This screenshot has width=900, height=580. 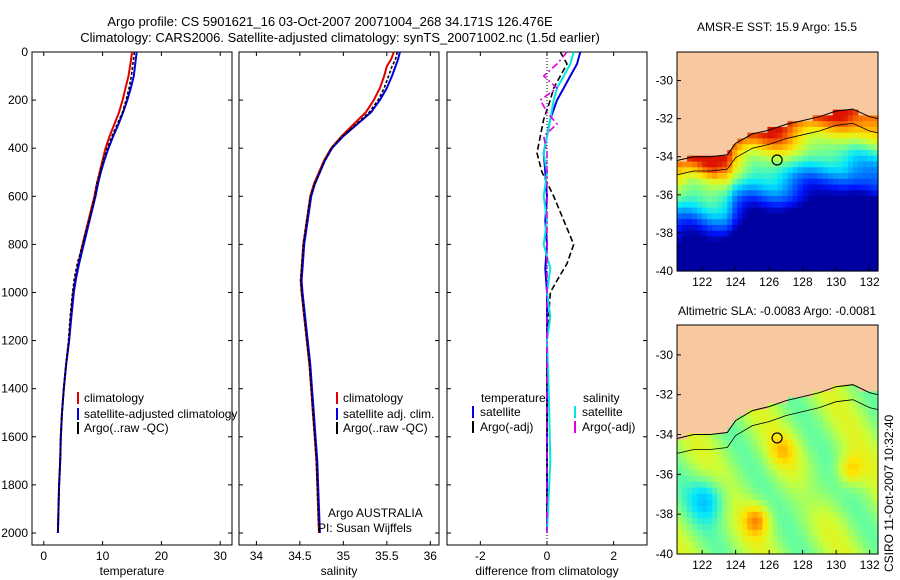 I want to click on float-info-line1: Argo AUSTRALIA, so click(x=375, y=513).